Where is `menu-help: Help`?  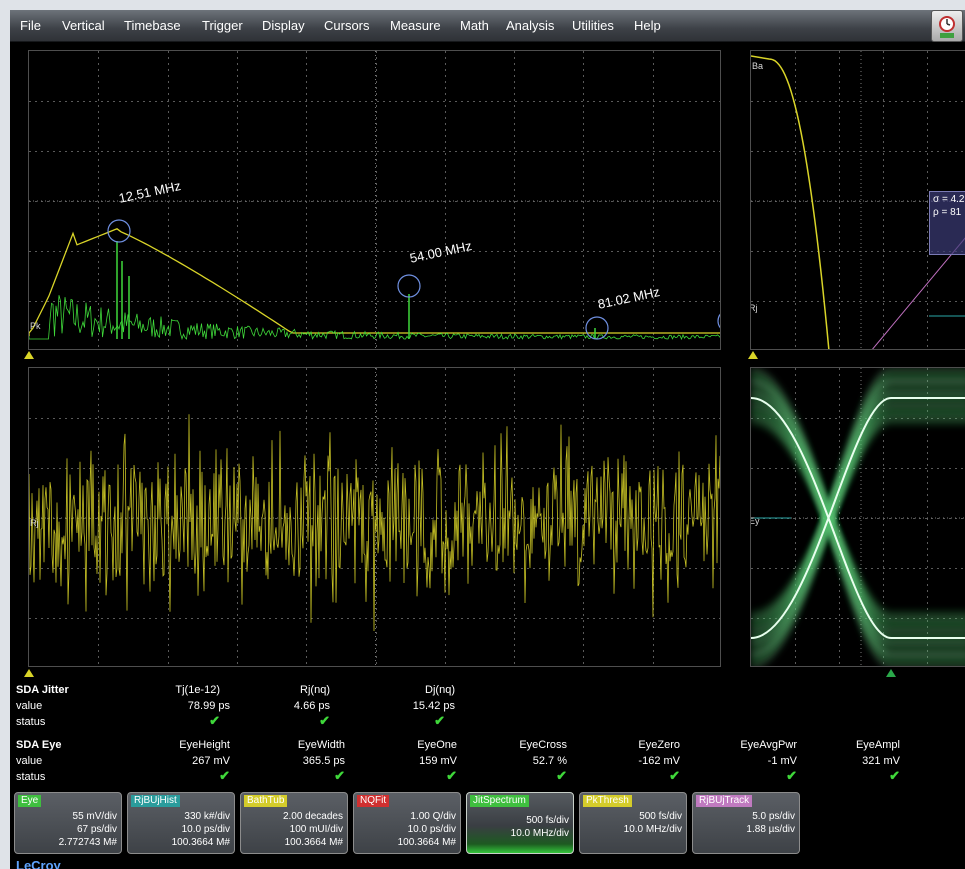
menu-help: Help is located at coordinates (647, 25).